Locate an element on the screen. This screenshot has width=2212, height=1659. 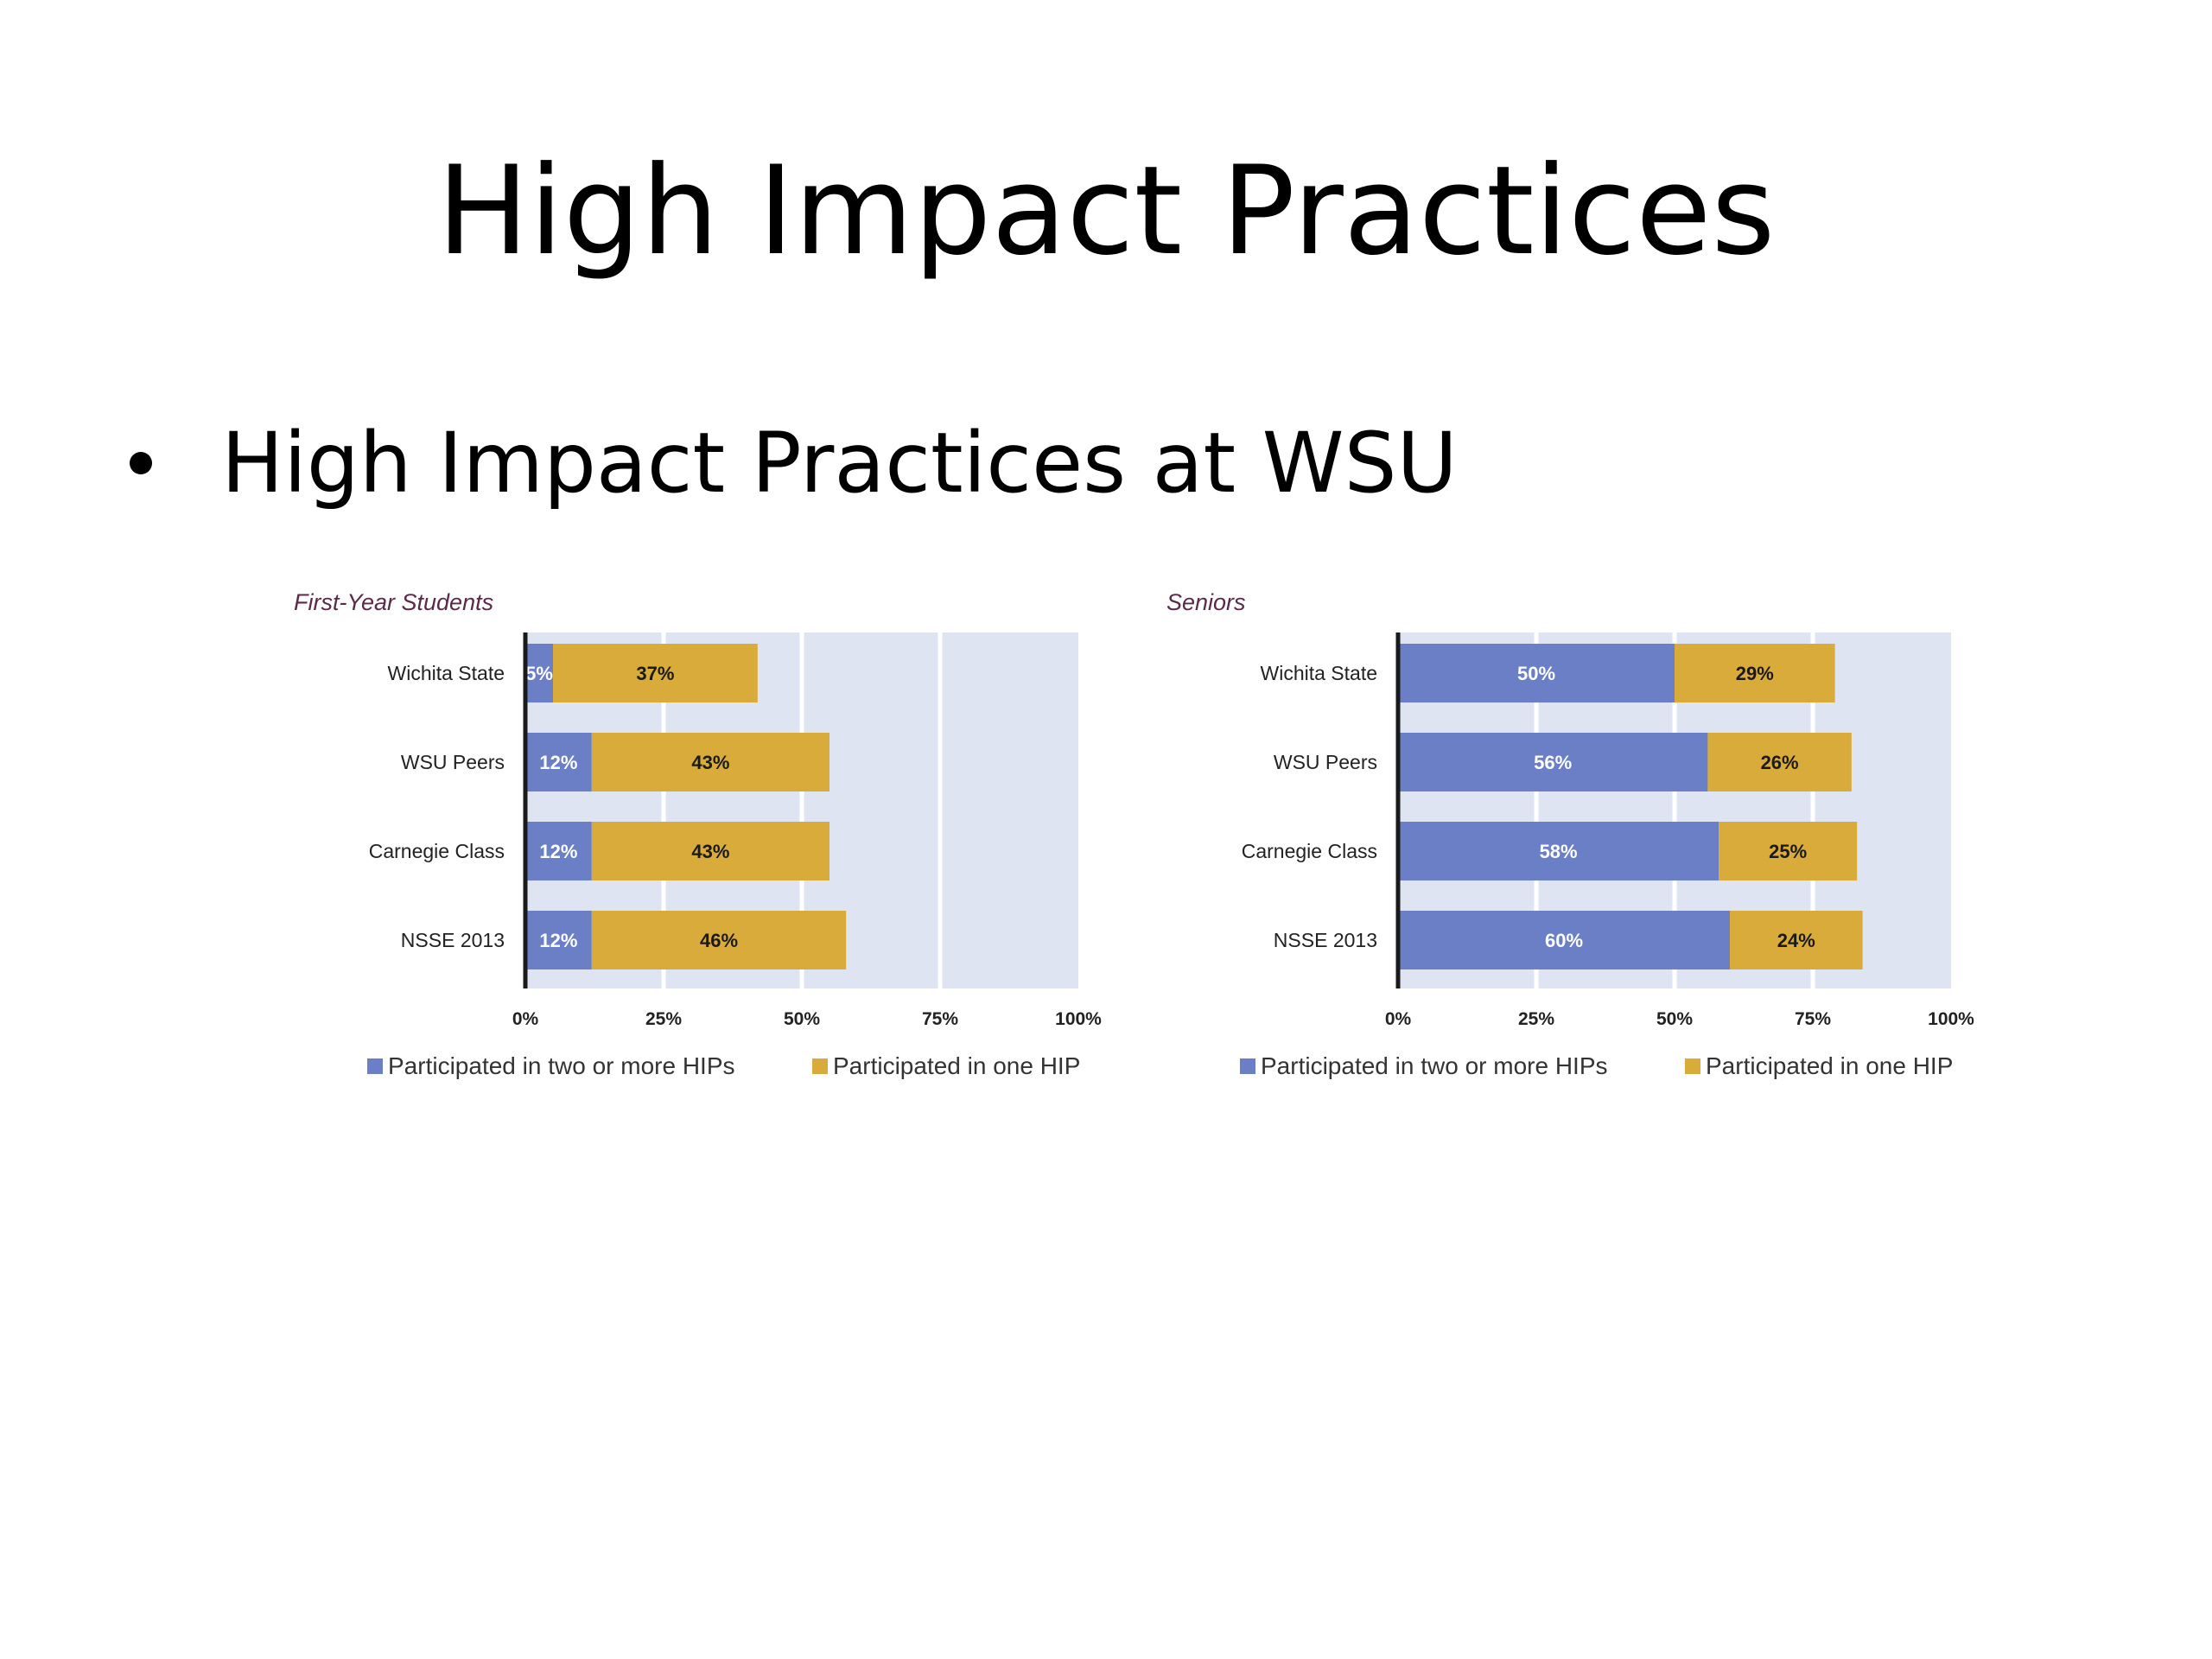
bullet-item: High Impact Practices at WSU is located at coordinates (794, 463).